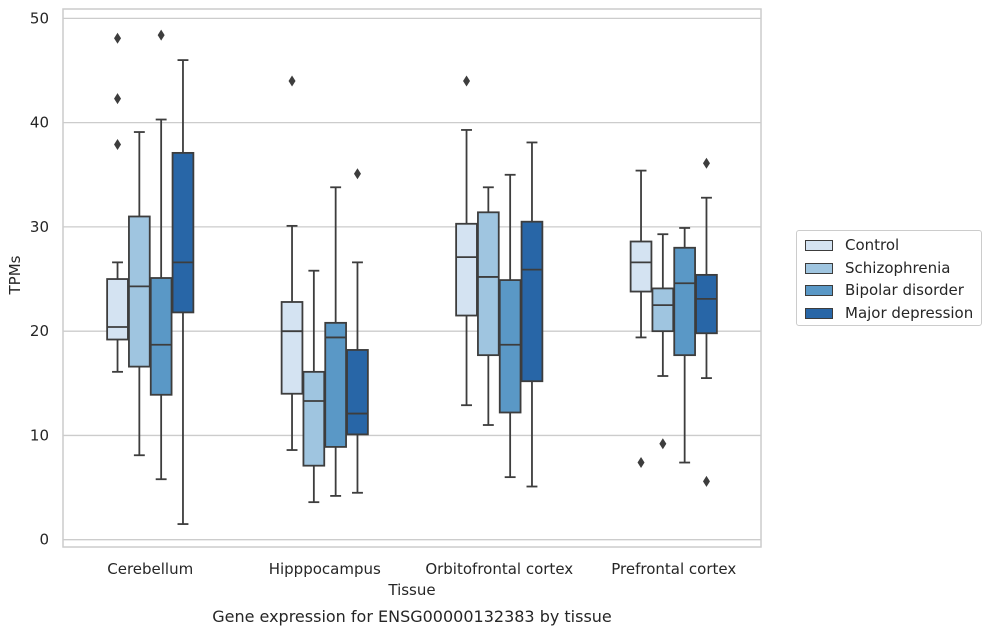 The width and height of the screenshot is (993, 638). I want to click on y-tick-labels: 0 10 20 30 40 50, so click(39, 278).